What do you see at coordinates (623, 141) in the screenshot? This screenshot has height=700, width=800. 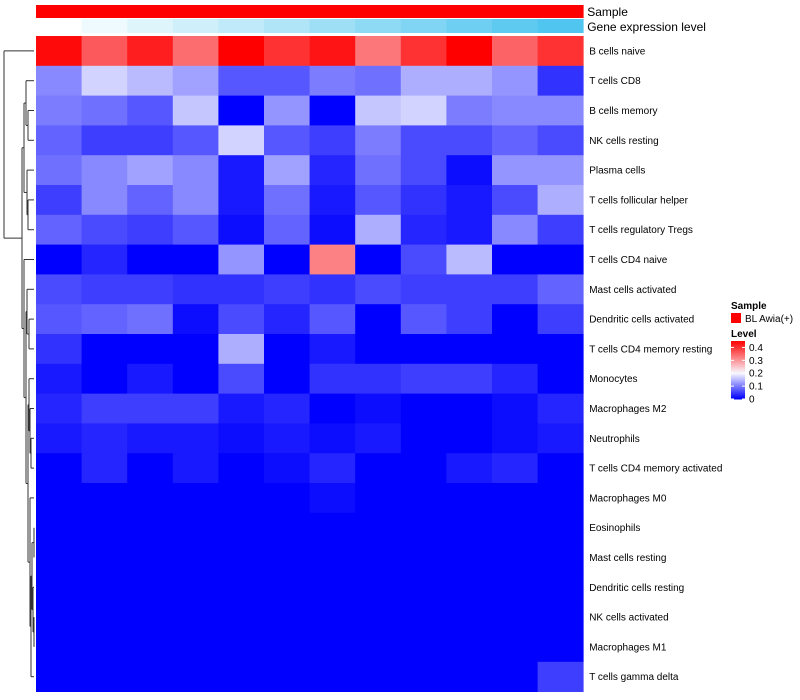 I see `row-label: NK cells resting` at bounding box center [623, 141].